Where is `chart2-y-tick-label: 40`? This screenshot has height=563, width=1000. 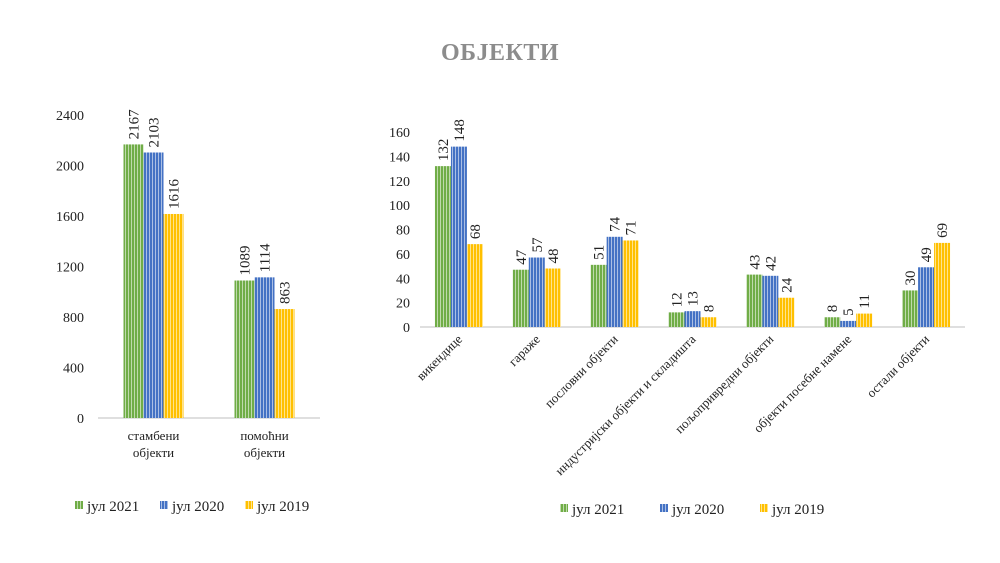 chart2-y-tick-label: 40 is located at coordinates (403, 279).